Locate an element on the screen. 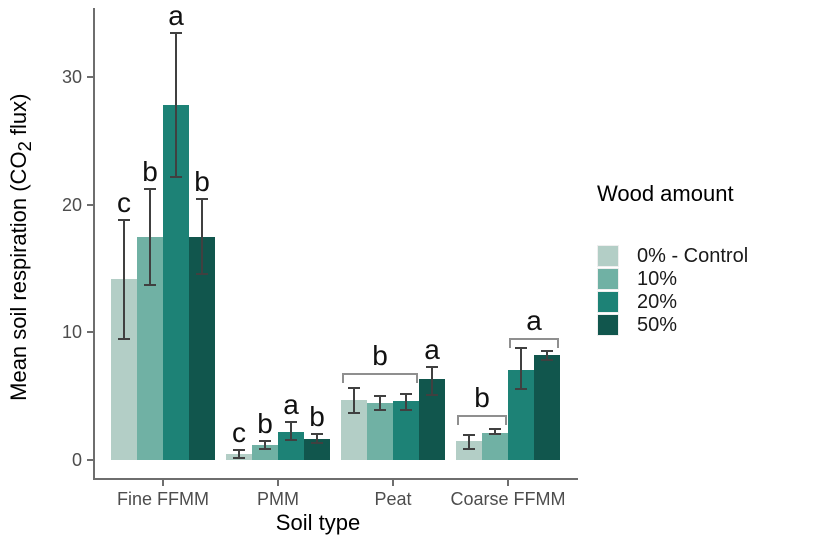 The width and height of the screenshot is (833, 559). legend-title: Wood amount is located at coordinates (665, 193).